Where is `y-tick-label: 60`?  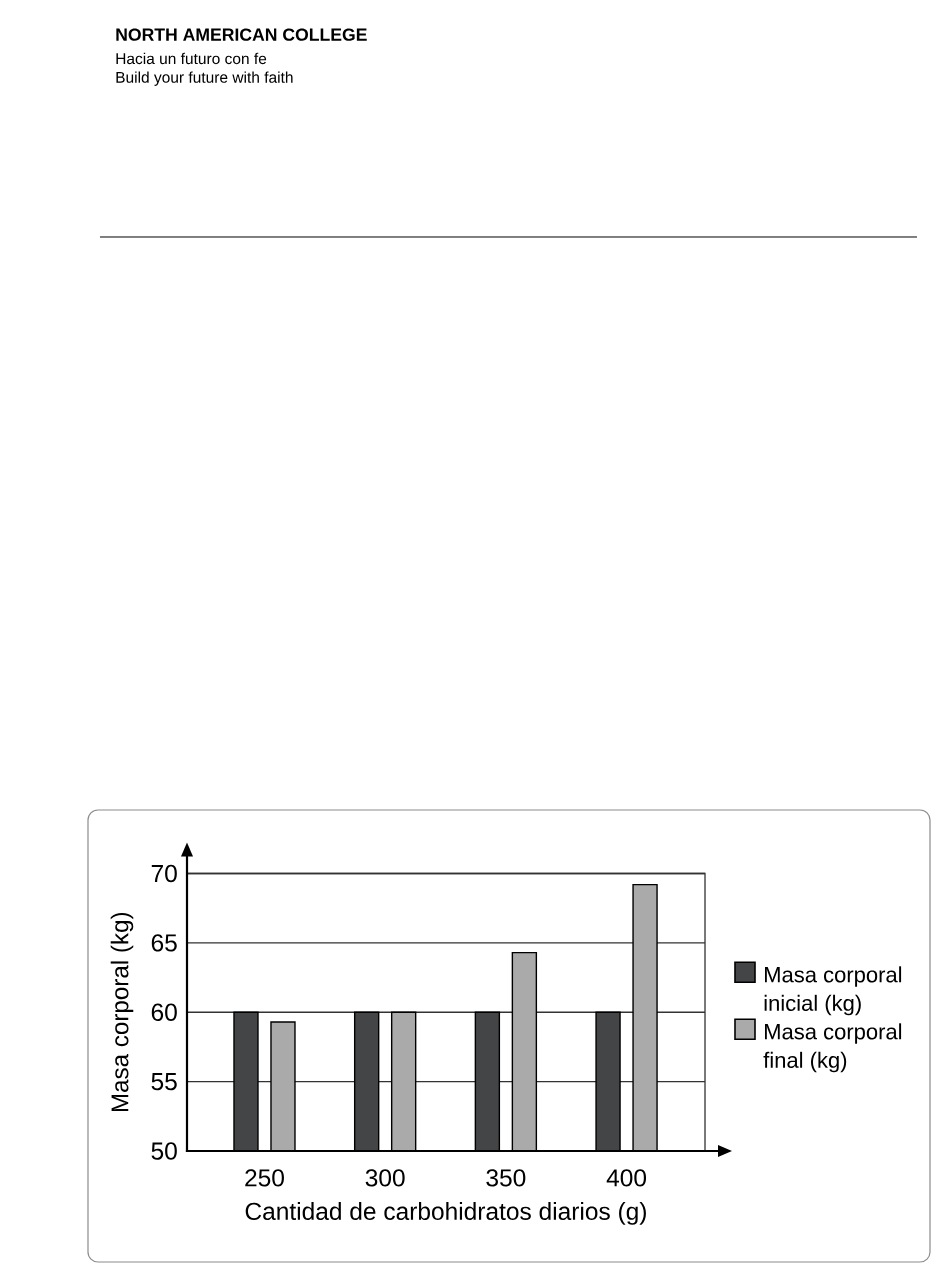
y-tick-label: 60 is located at coordinates (164, 1012).